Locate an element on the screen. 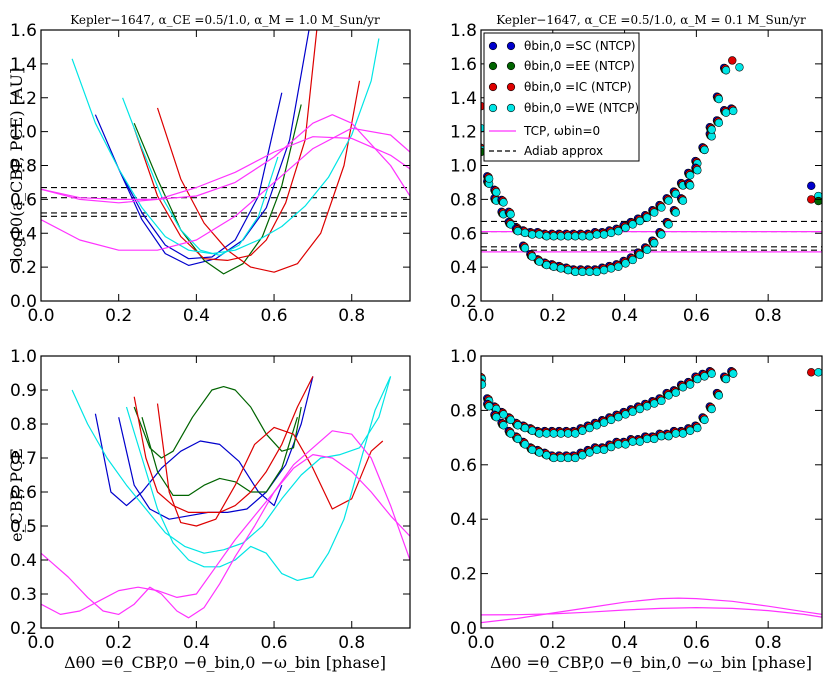  x-tick-label-top-left: 0.4 is located at coordinates (196, 316).